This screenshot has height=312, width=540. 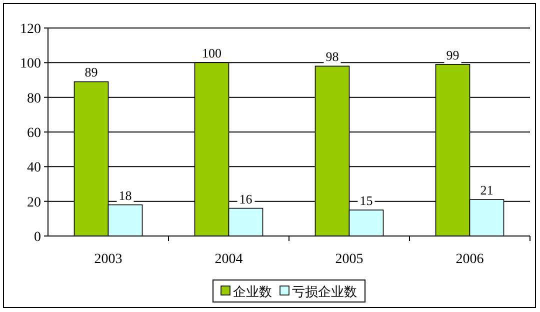 I want to click on data-label: 15, so click(x=366, y=200).